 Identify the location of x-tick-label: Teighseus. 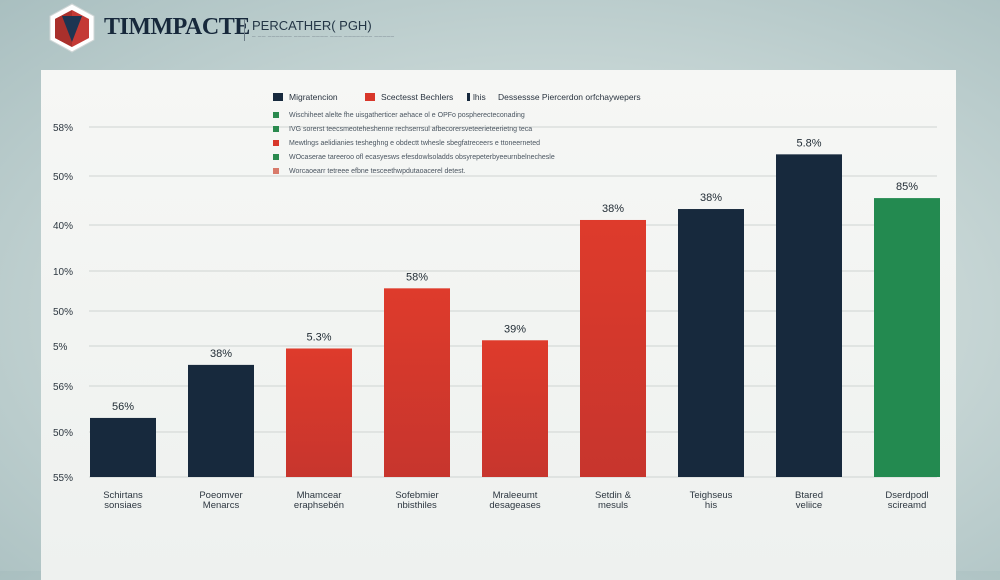
(711, 495).